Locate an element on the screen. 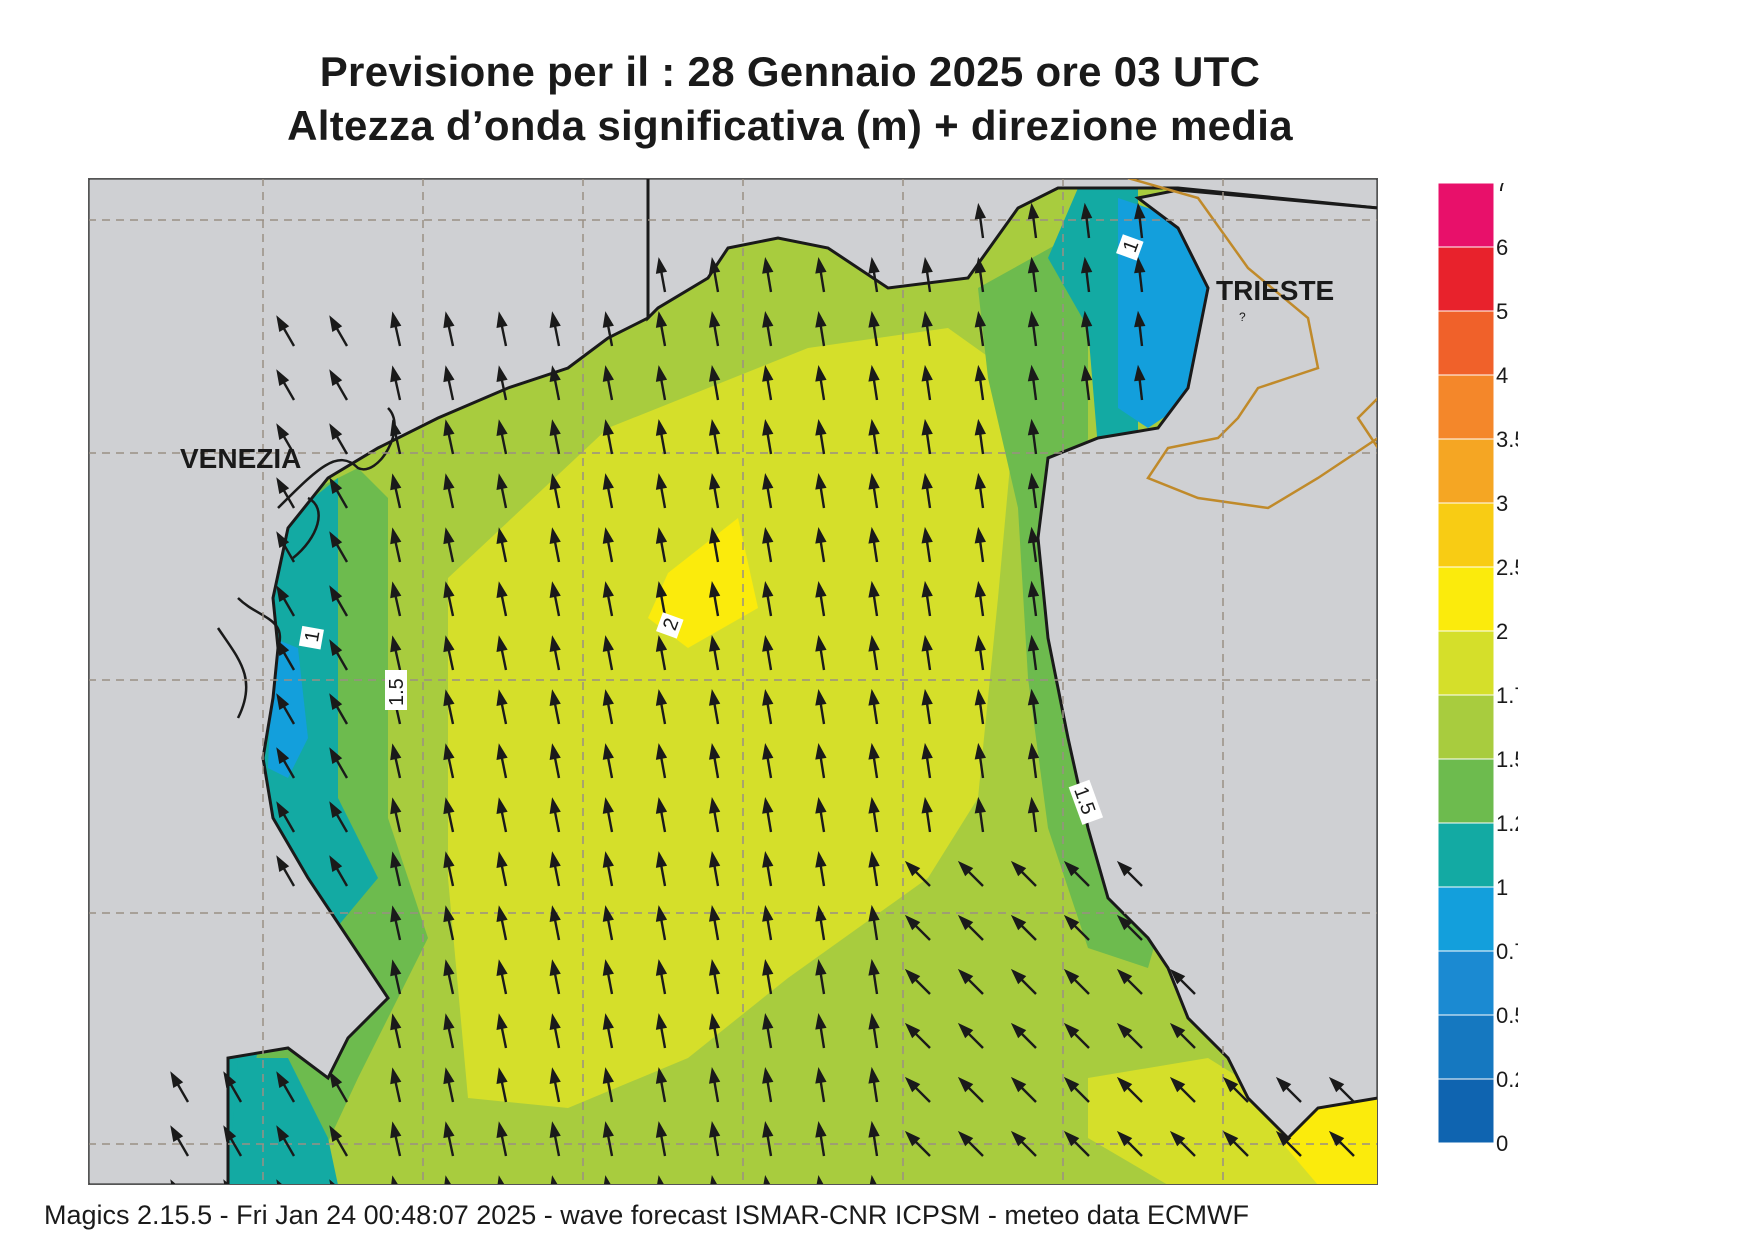 The image size is (1755, 1242). colorbar-label: 5 is located at coordinates (1502, 311).